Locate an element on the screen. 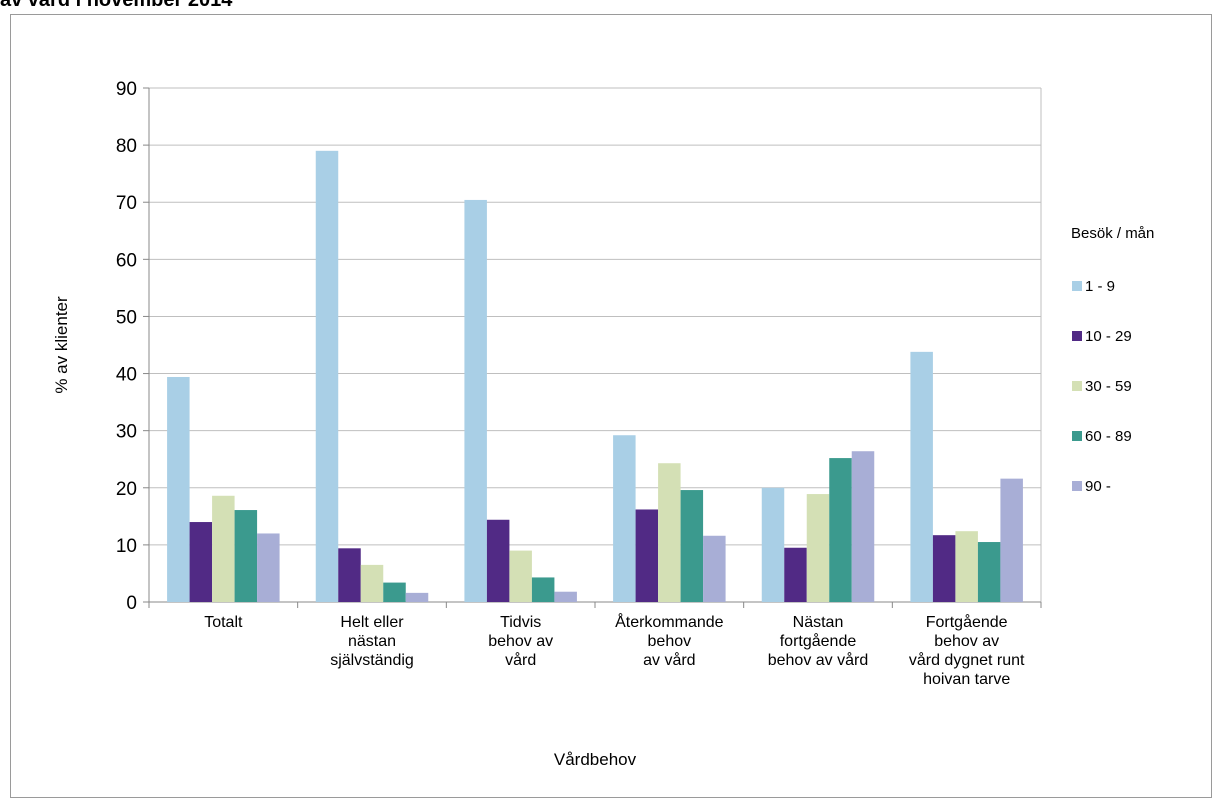 The image size is (1216, 801). y-tick-label: 80 is located at coordinates (126, 146).